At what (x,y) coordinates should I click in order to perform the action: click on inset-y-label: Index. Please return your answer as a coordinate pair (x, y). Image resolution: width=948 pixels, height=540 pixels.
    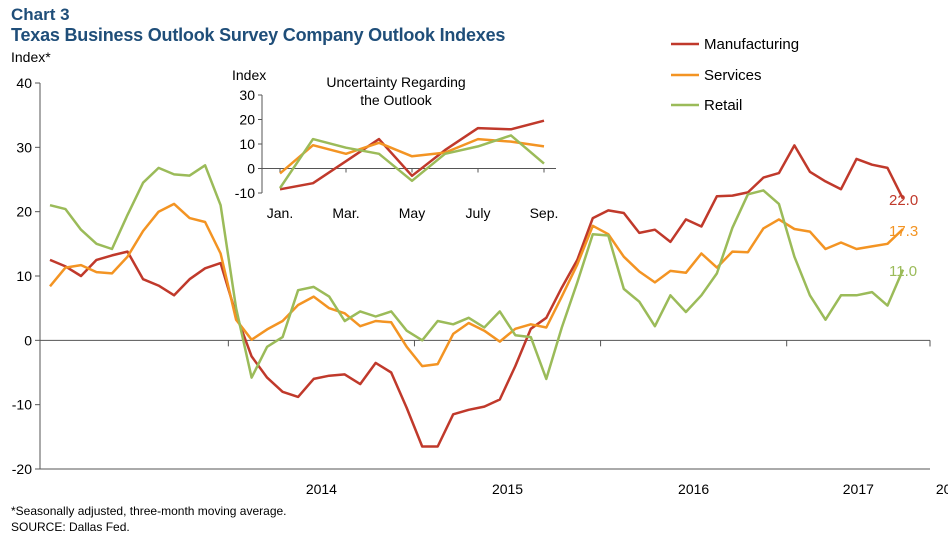
    Looking at the image, I should click on (249, 75).